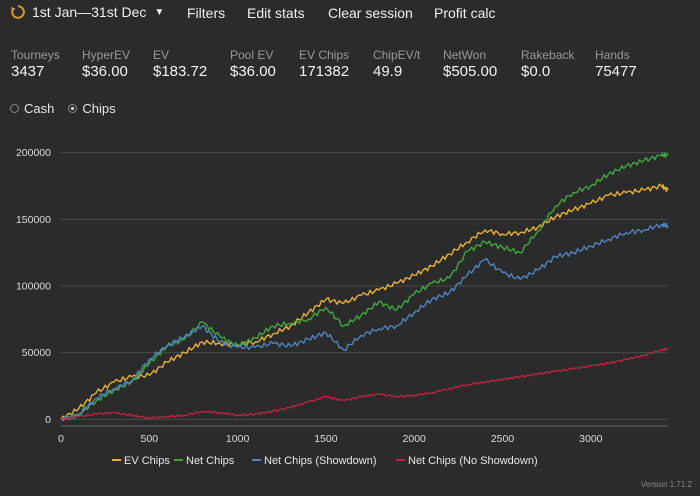 Image resolution: width=700 pixels, height=496 pixels. Describe the element at coordinates (73, 108) in the screenshot. I see `radio-chips-dot` at that location.